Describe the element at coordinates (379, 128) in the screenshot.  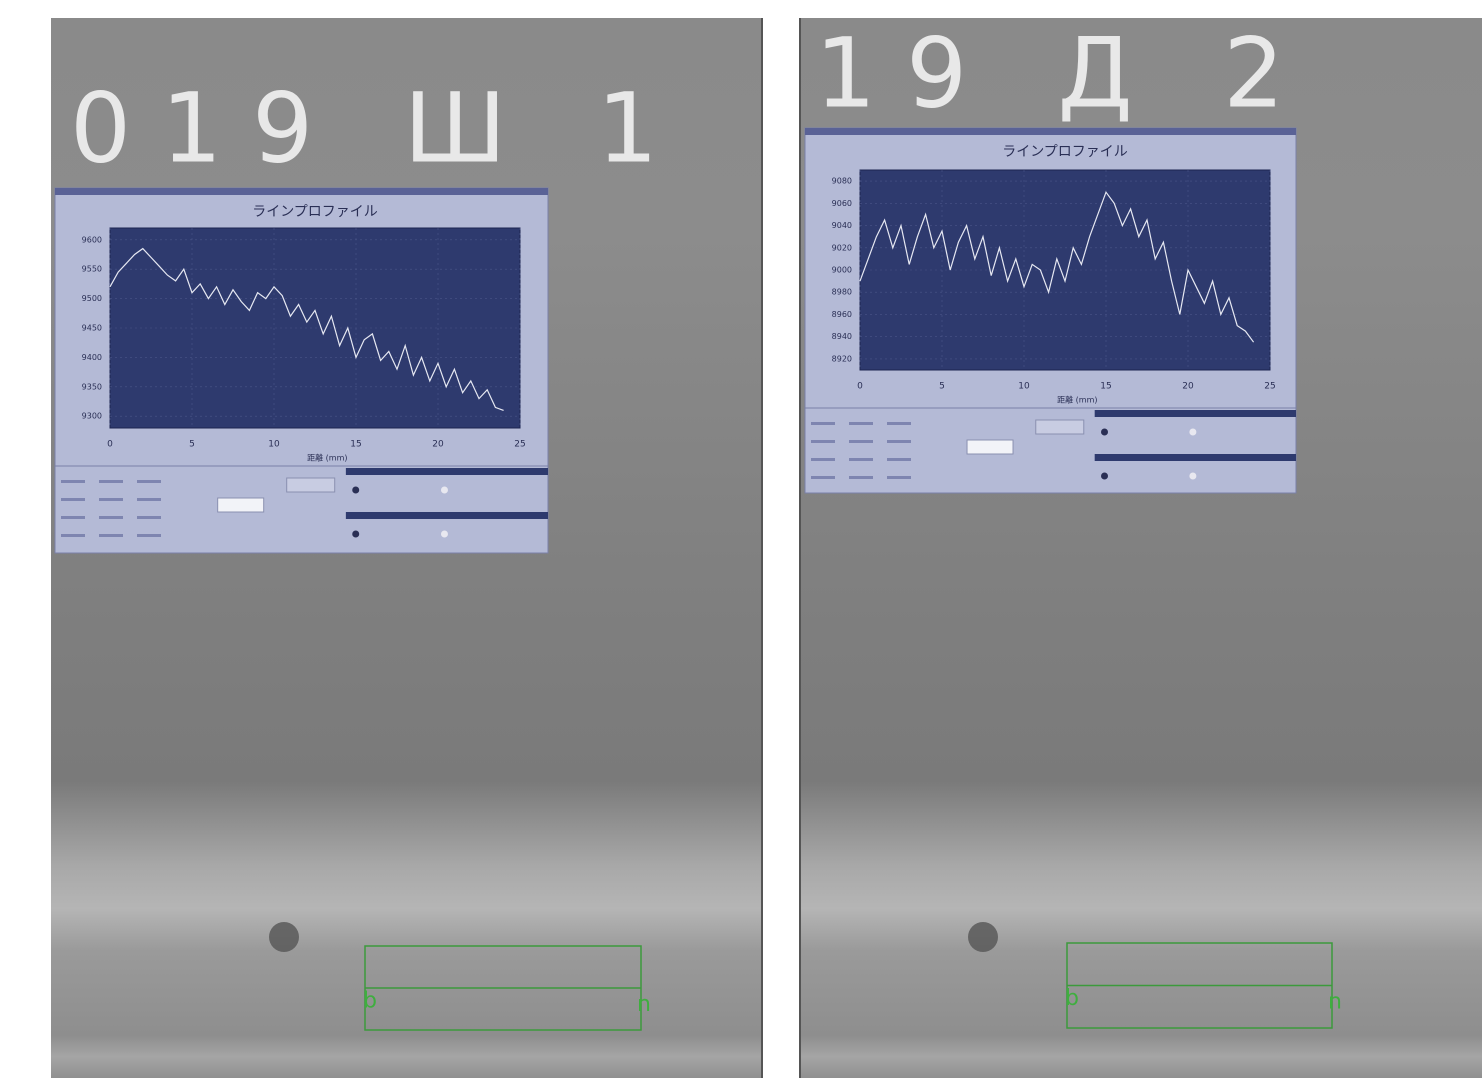
I see `film-stamp: 019 Ш 1` at that location.